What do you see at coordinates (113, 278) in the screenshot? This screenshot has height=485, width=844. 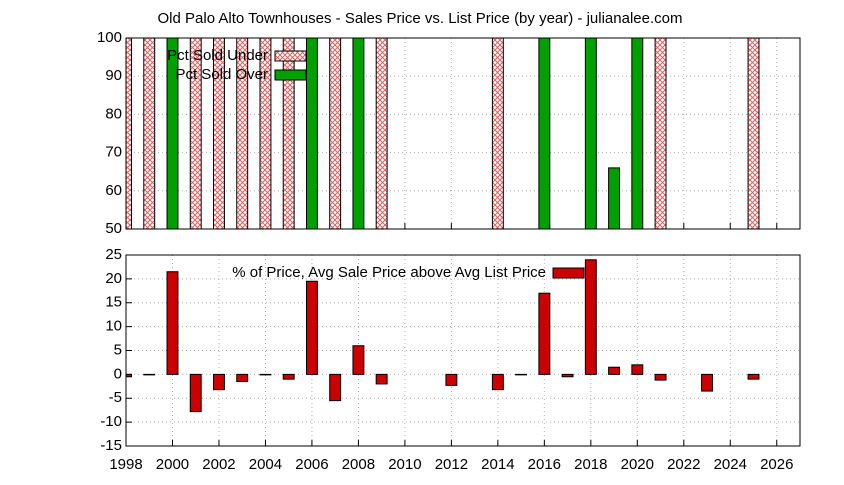 I see `y-tick-label: 20` at bounding box center [113, 278].